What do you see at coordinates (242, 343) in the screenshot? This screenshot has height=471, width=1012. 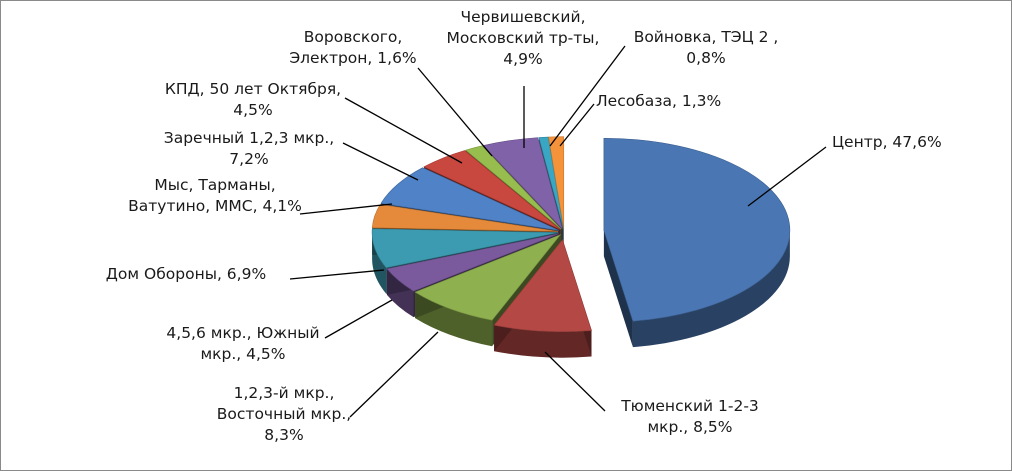 I see `slice-label: 4,5,6 мкр., Южный мкр., 4,5%` at bounding box center [242, 343].